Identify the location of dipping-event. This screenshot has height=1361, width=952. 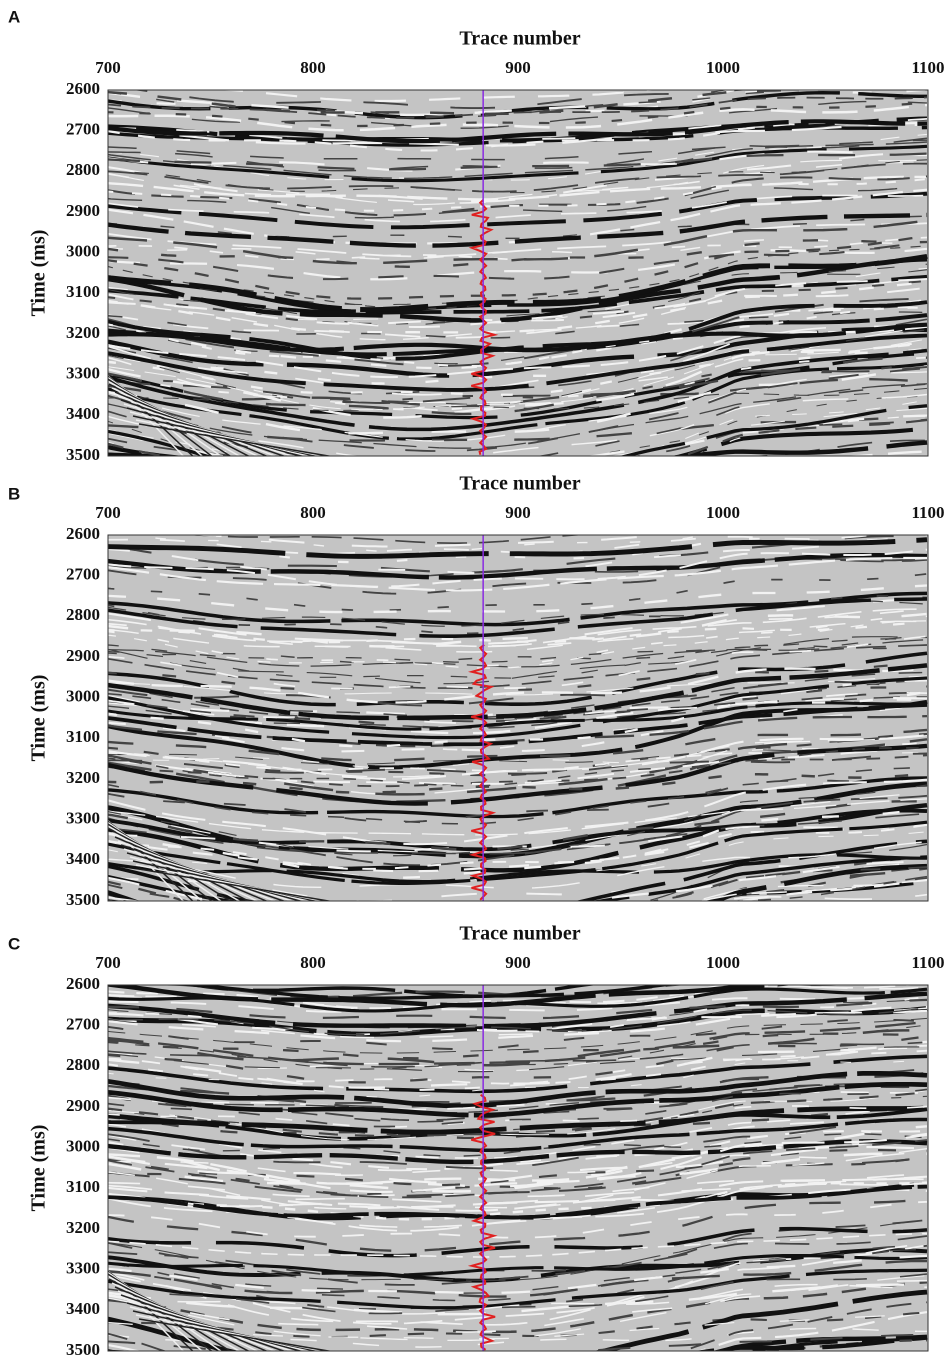
(231, 882).